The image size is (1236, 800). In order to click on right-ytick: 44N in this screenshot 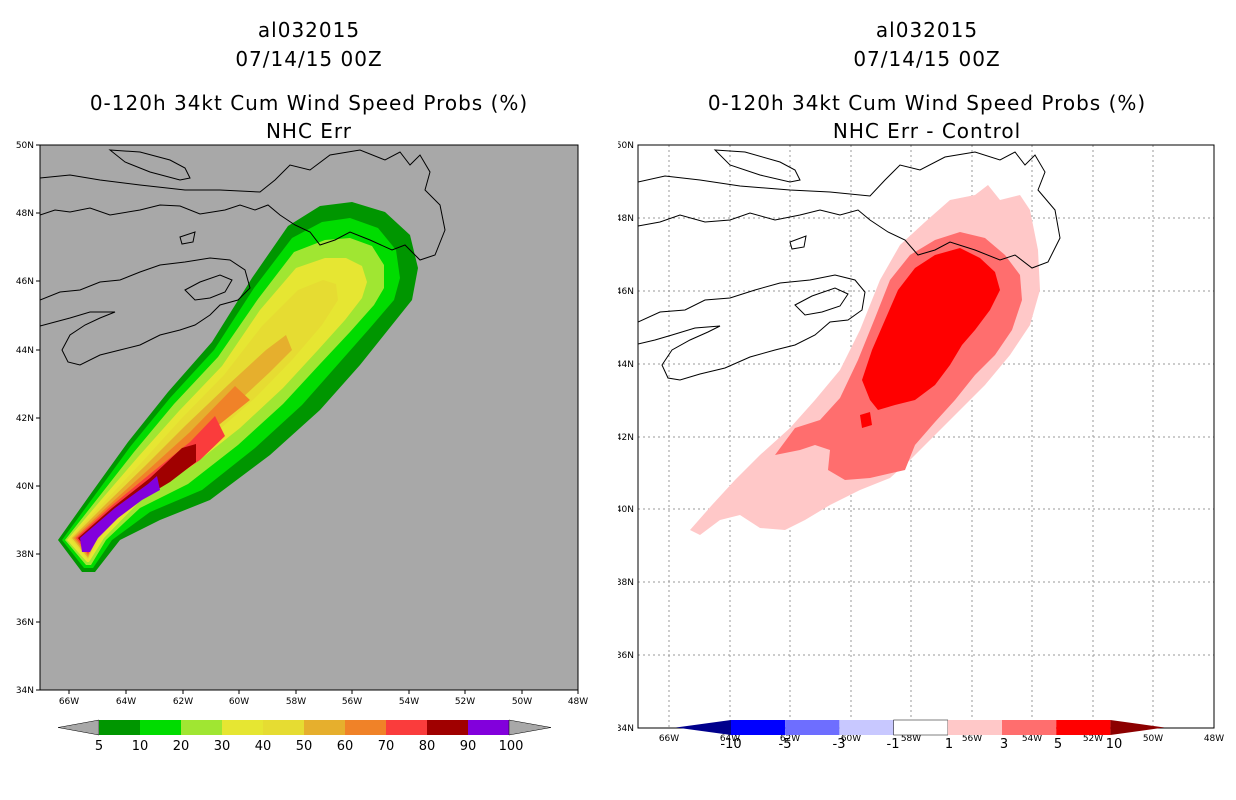, I will do `click(626, 365)`.